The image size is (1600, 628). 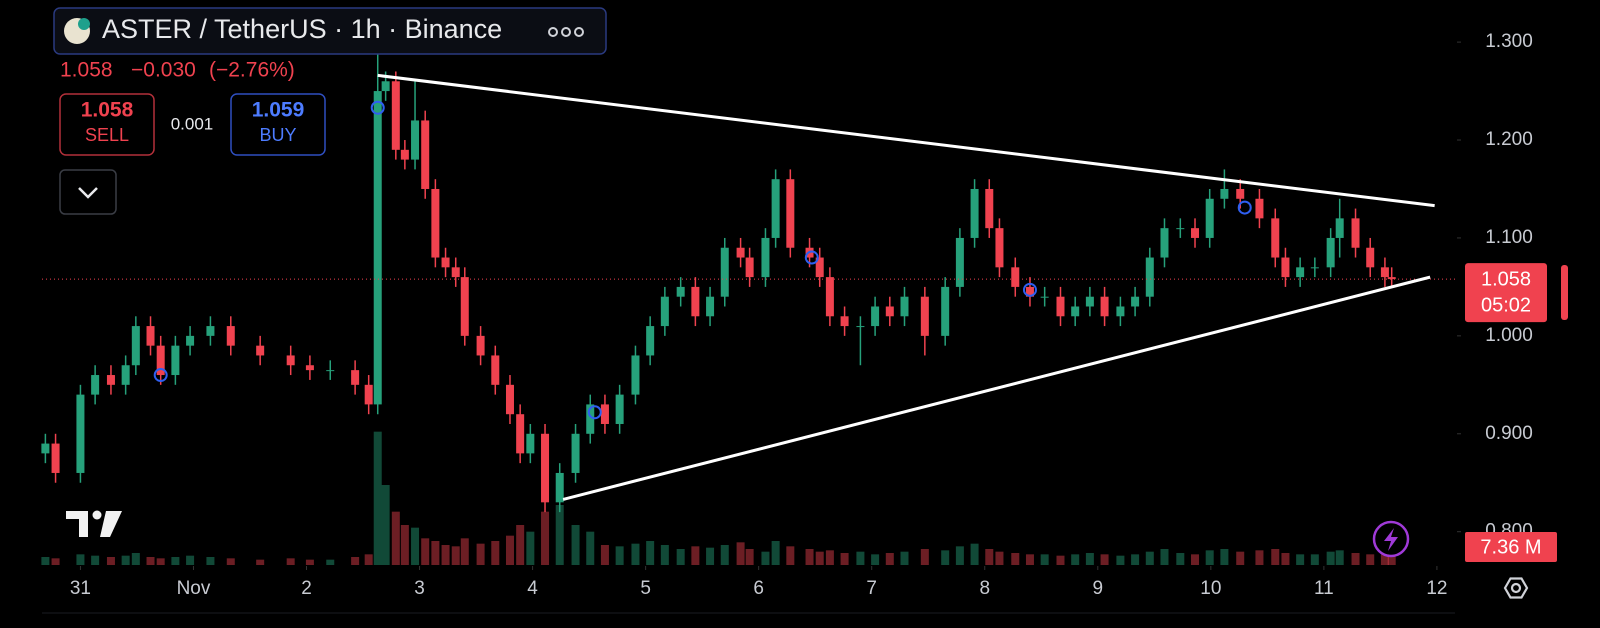 What do you see at coordinates (1506, 293) in the screenshot?
I see `price-tag` at bounding box center [1506, 293].